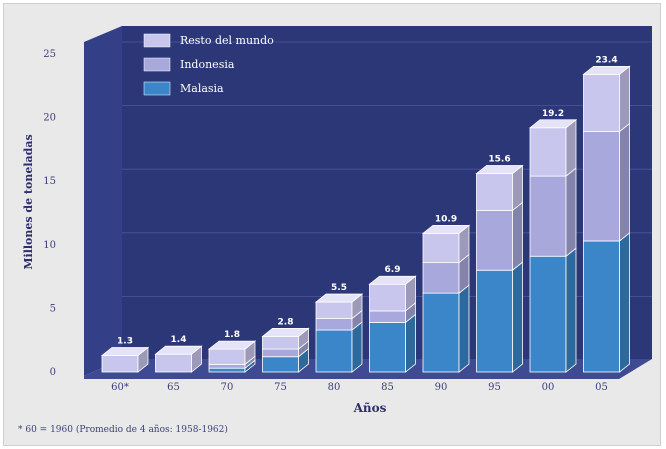  What do you see at coordinates (553, 114) in the screenshot?
I see `bar-total-label: 19.2` at bounding box center [553, 114].